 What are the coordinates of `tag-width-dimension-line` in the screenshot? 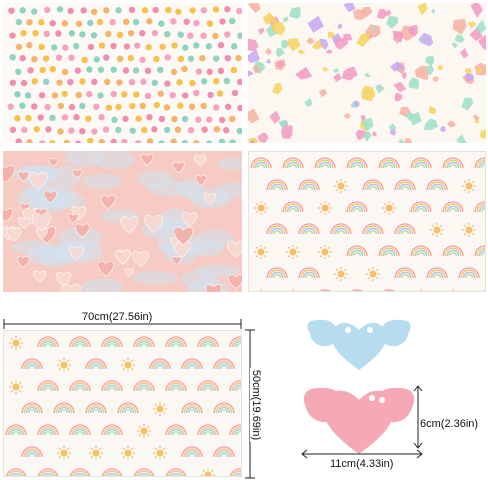 It's located at (362, 454).